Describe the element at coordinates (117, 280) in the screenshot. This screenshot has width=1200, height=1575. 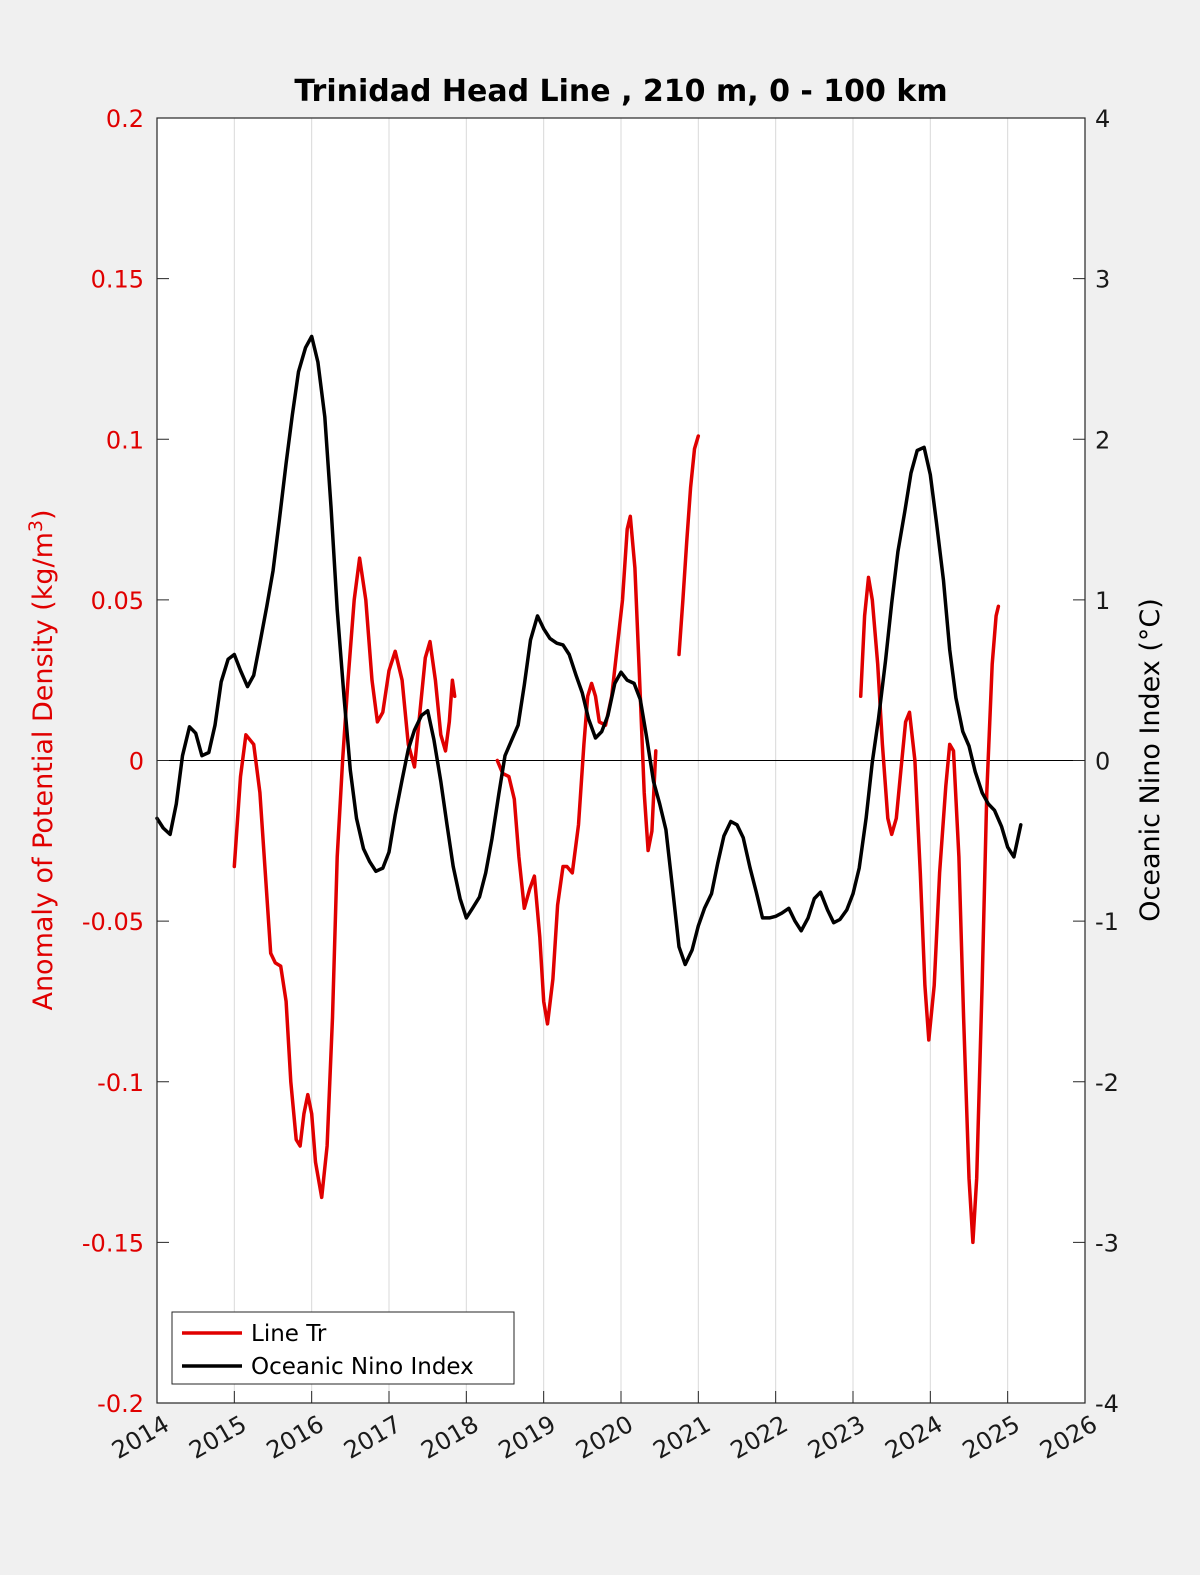
I see `left-tick-label: 0.15` at that location.